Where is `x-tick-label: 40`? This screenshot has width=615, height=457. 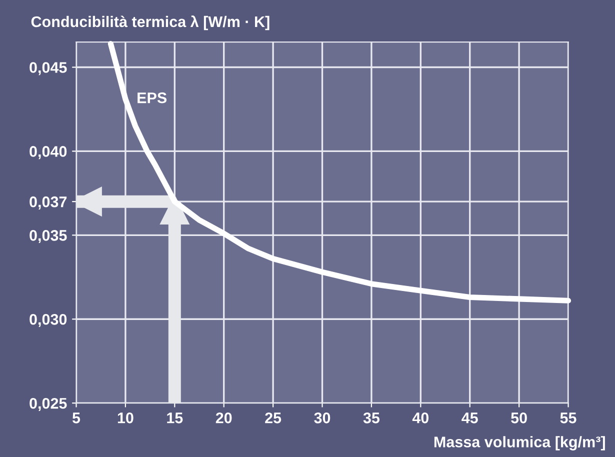 x-tick-label: 40 is located at coordinates (420, 418).